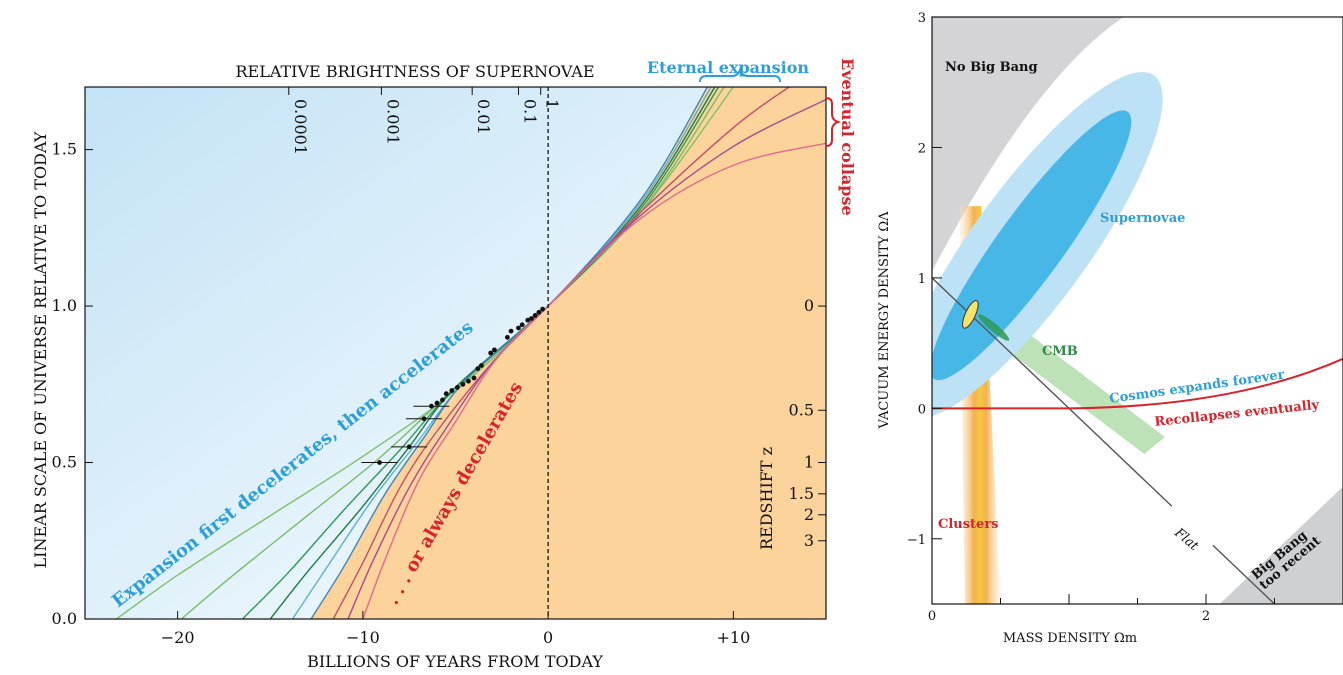 Image resolution: width=1343 pixels, height=675 pixels. Describe the element at coordinates (1137, 383) in the screenshot. I see `expansion-boundary` at that location.